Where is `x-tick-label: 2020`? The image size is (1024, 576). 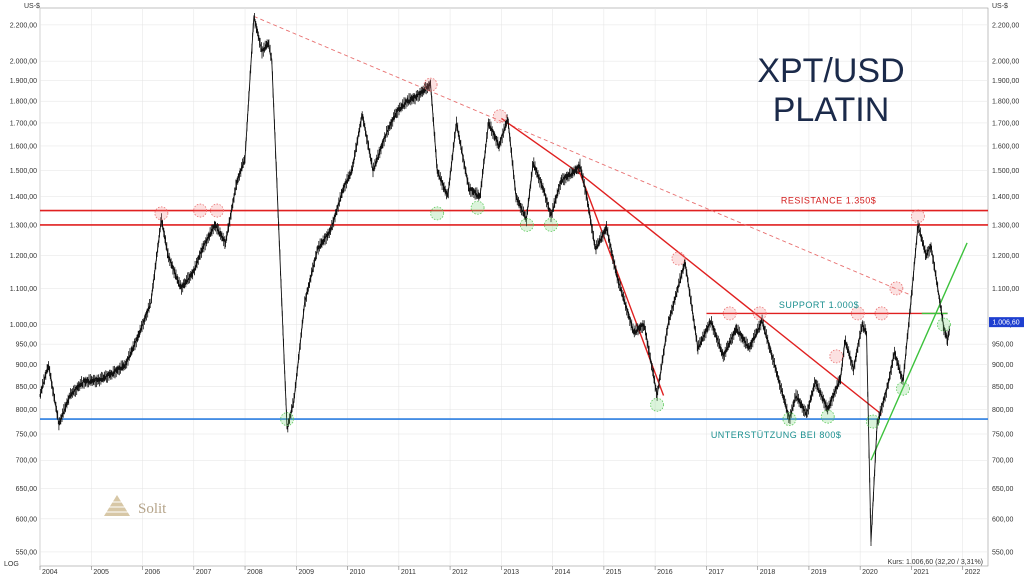 x-tick-label: 2020 is located at coordinates (870, 572).